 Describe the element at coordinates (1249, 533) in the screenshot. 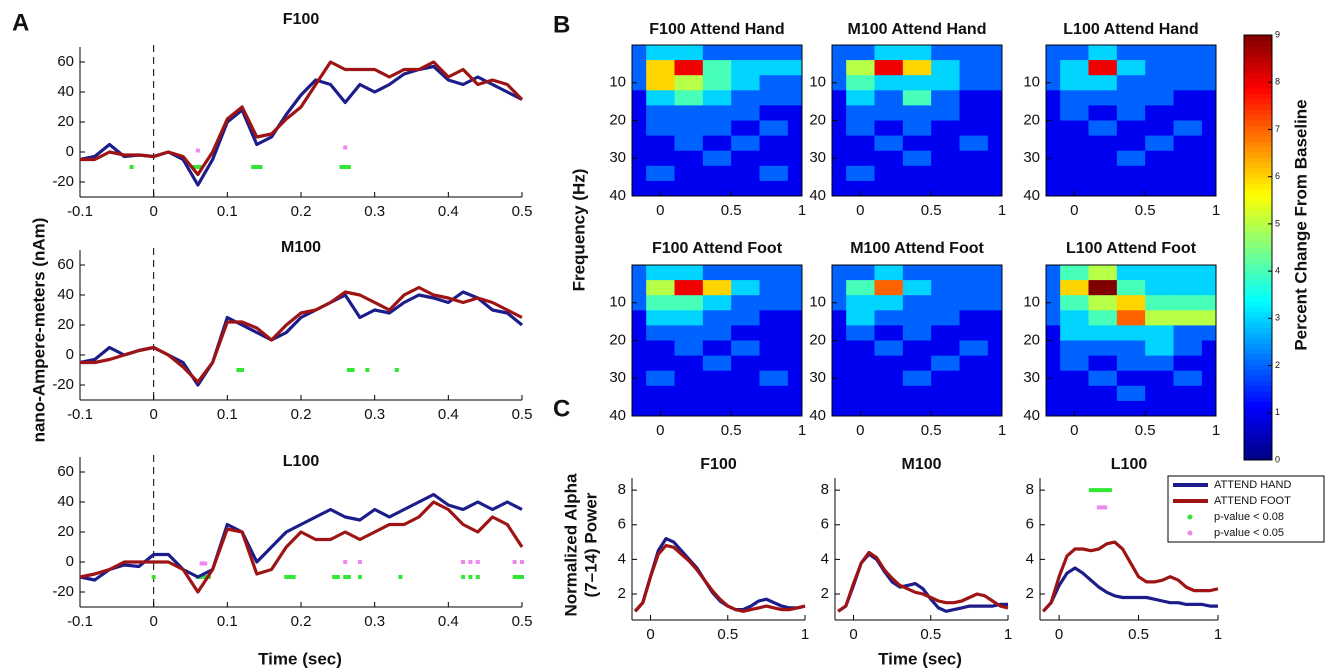

I see `legend-label: p-value < 0.05` at that location.